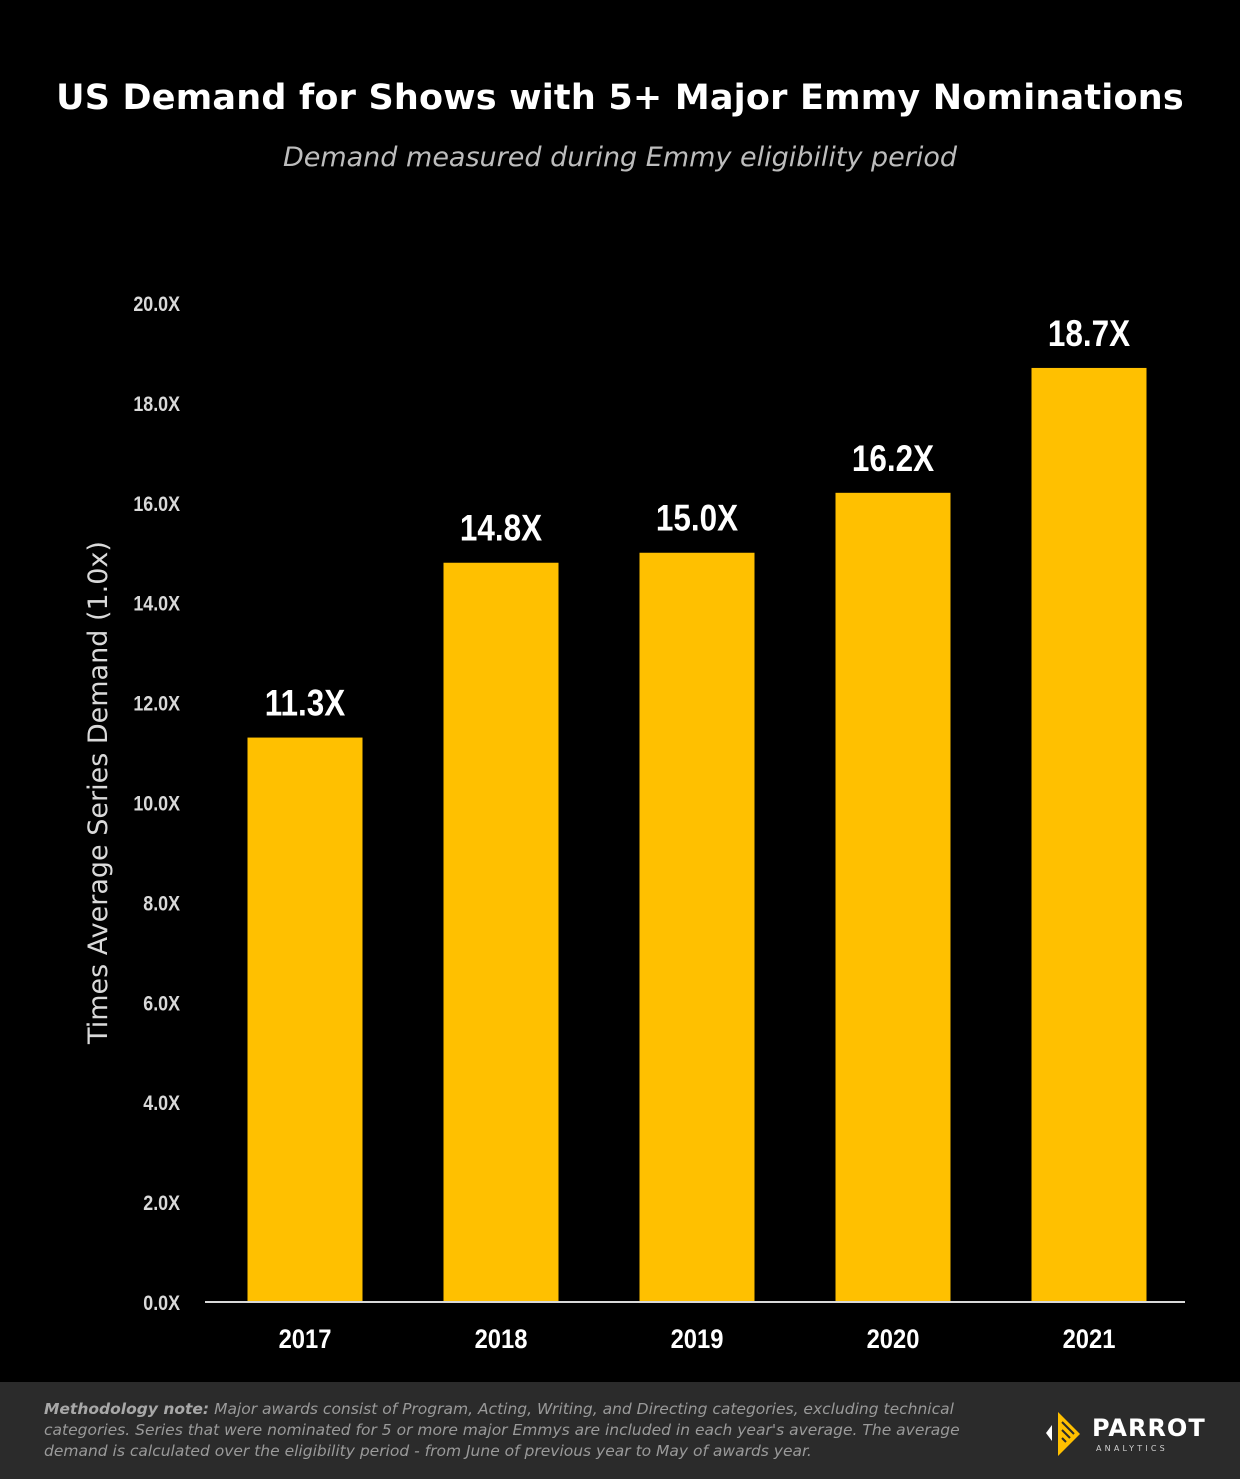 Image resolution: width=1240 pixels, height=1479 pixels. I want to click on data-label: 11.3X, so click(305, 703).